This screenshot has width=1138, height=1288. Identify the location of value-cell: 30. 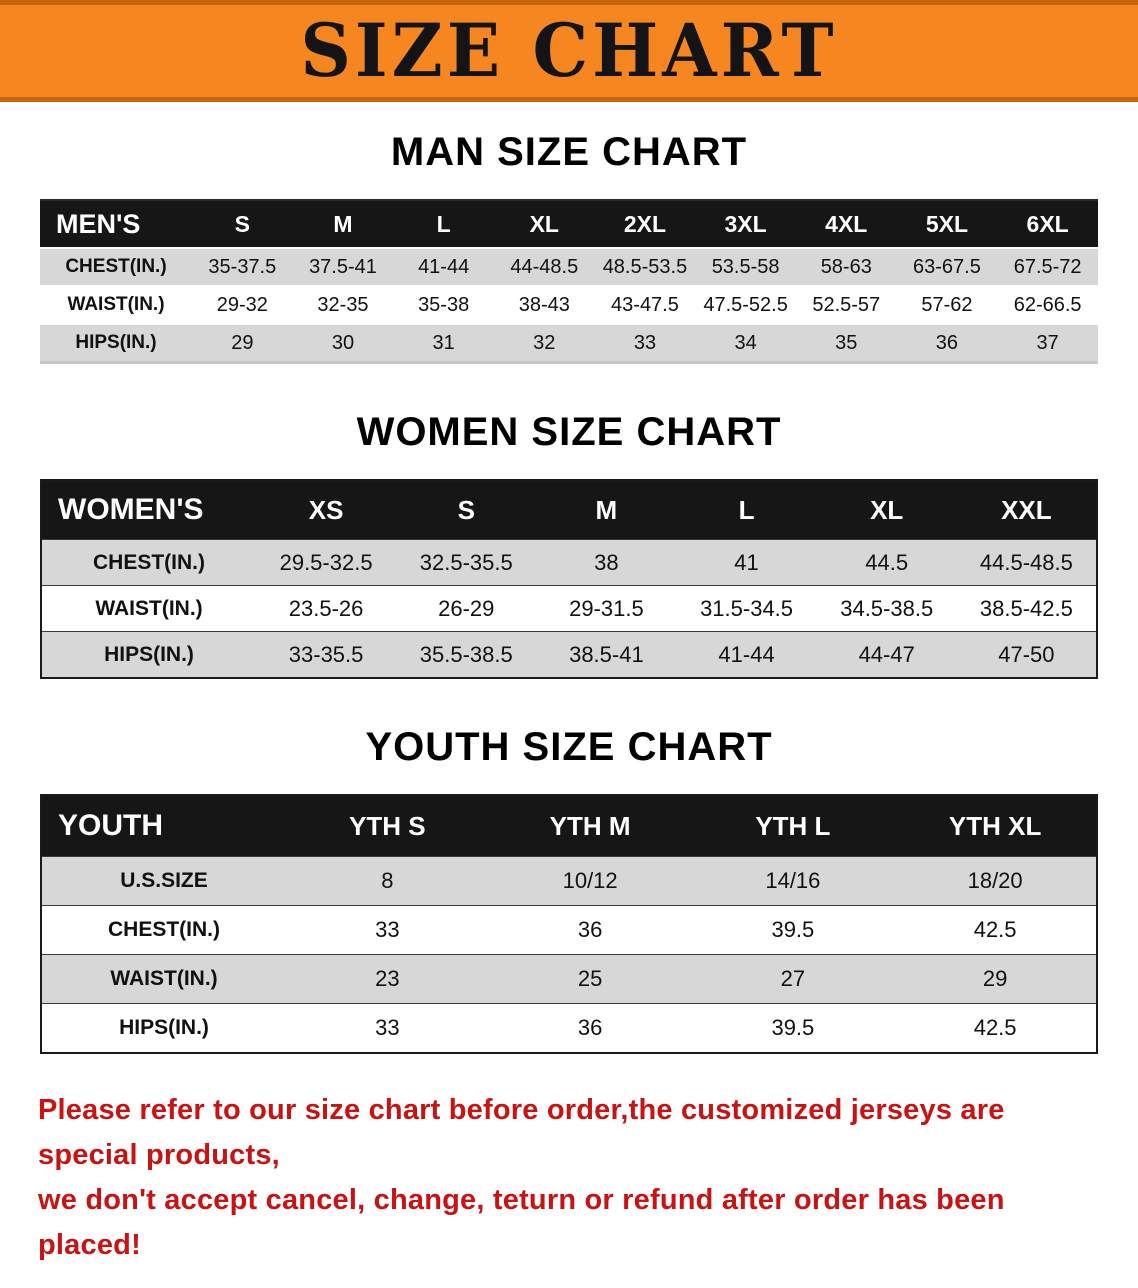
(343, 343).